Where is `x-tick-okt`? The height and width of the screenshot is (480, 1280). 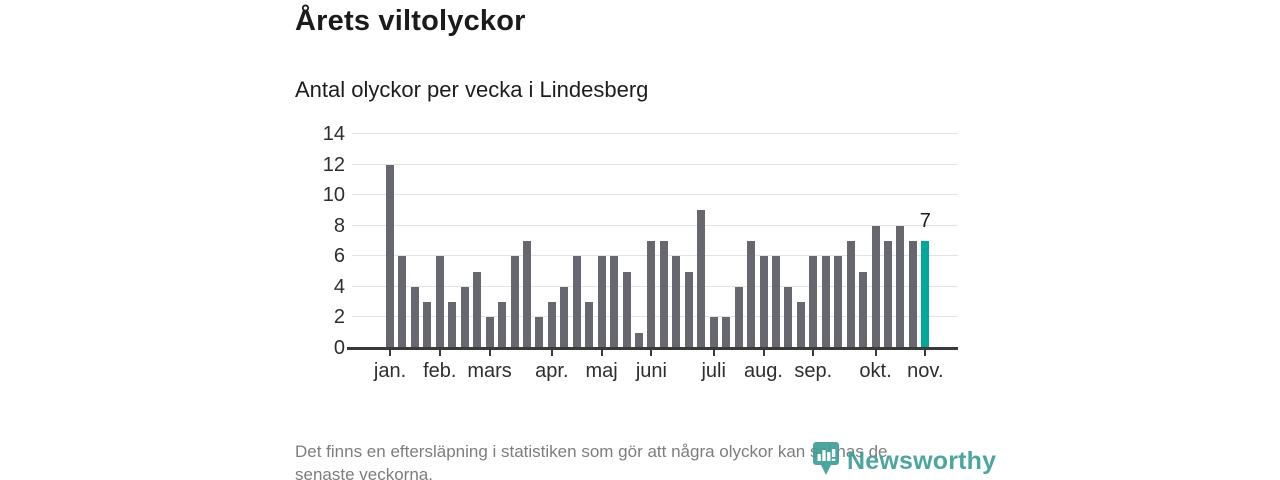
x-tick-okt is located at coordinates (875, 352).